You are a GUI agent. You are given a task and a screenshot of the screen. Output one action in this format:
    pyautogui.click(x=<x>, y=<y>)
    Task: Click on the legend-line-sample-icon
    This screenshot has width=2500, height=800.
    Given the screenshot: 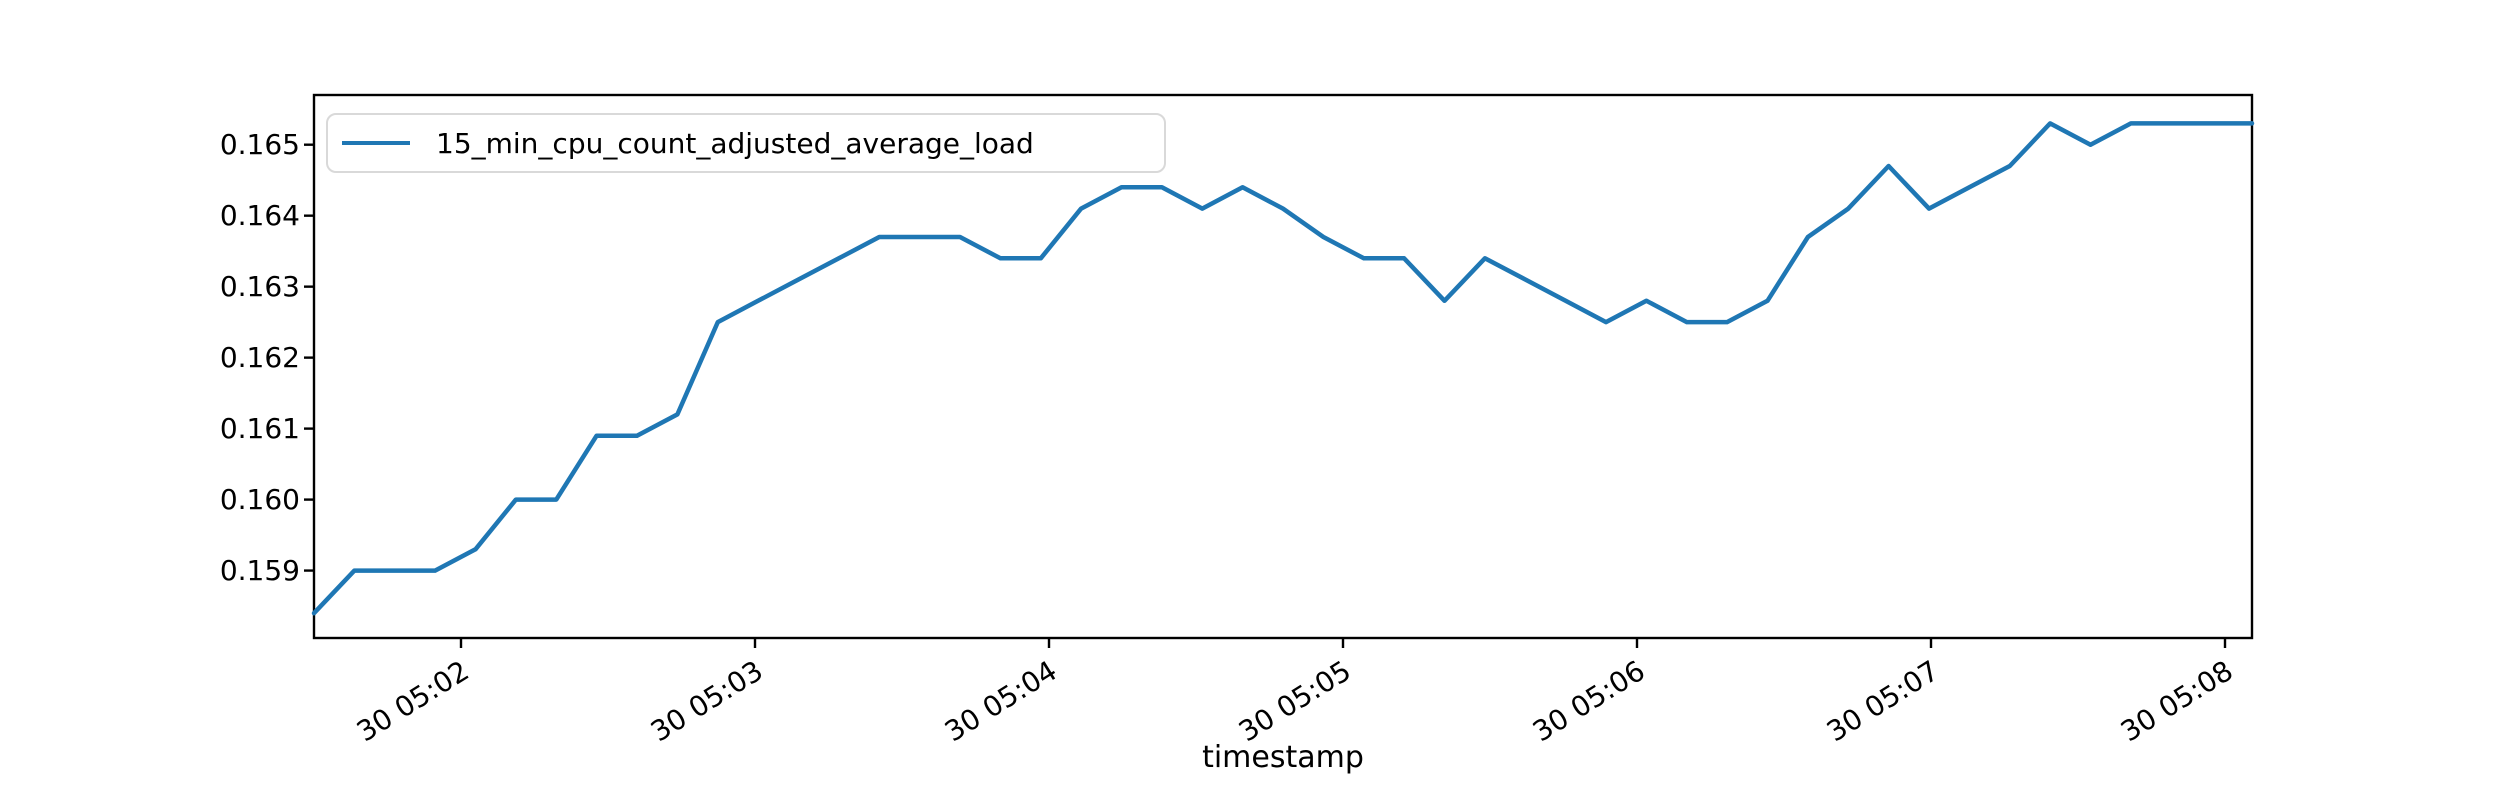 What is the action you would take?
    pyautogui.click(x=376, y=143)
    